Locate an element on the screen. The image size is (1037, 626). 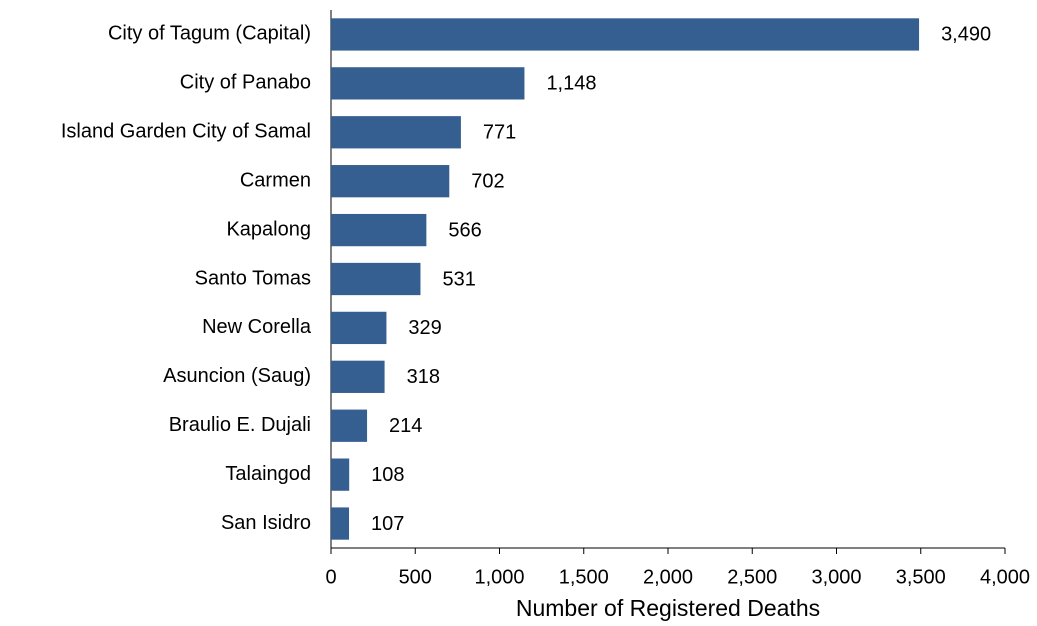
x-tick-label: 1,500 is located at coordinates (584, 577).